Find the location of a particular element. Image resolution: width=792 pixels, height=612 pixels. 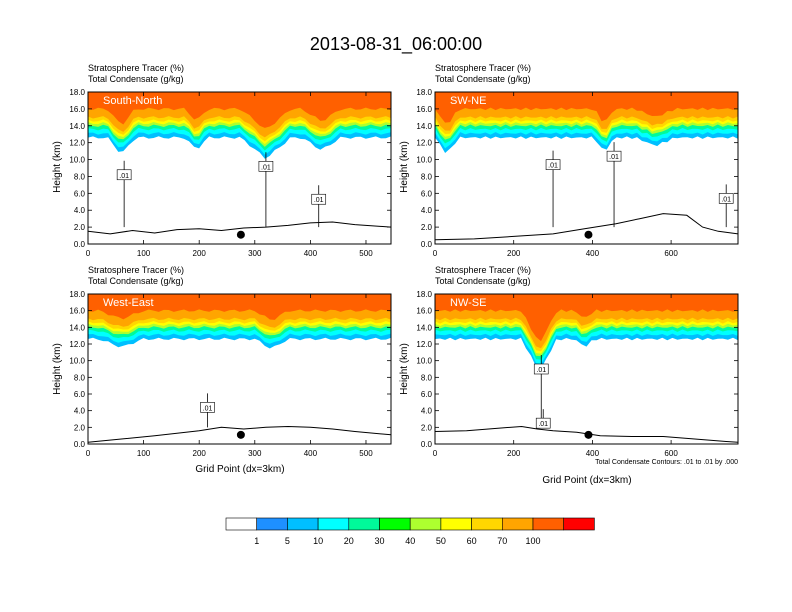

colorbar-label: 10 is located at coordinates (318, 541).